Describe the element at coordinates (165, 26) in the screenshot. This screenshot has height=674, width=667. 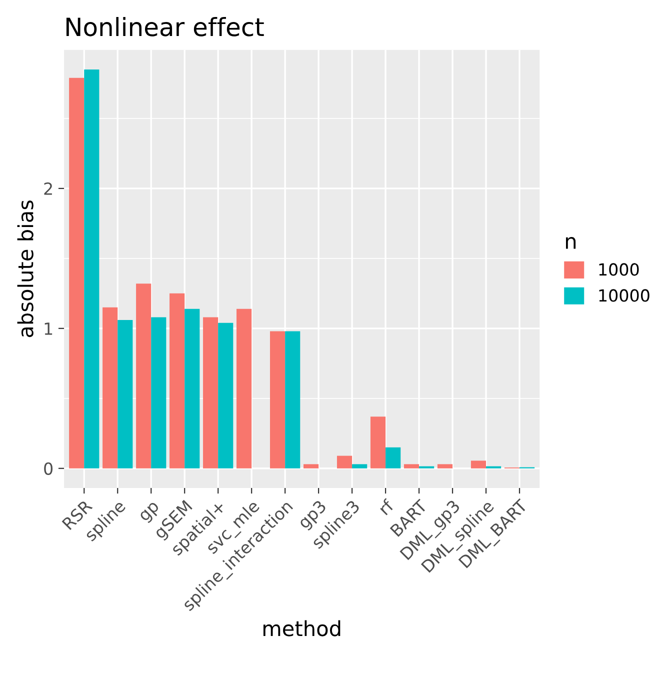
I see `chart-title: Nonlinear effect` at that location.